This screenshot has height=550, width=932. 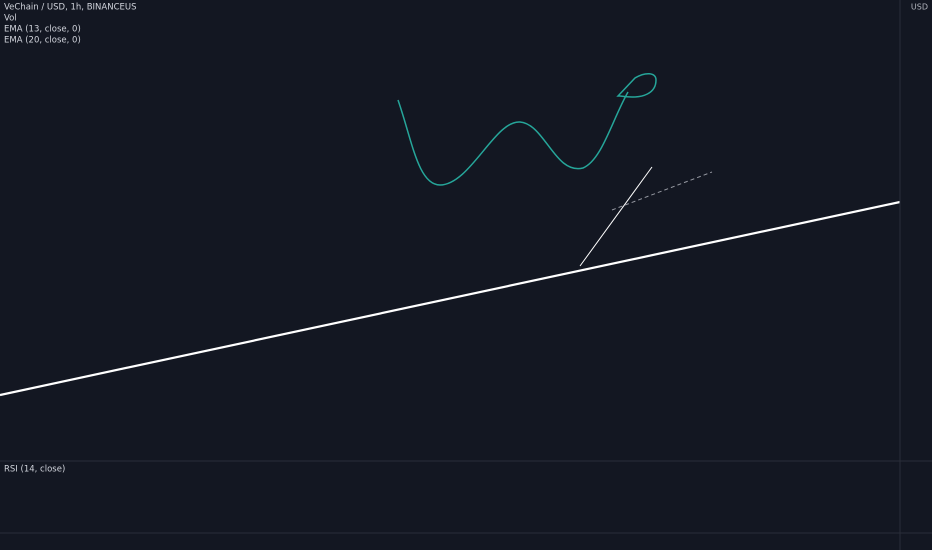 What do you see at coordinates (42, 30) in the screenshot?
I see `ema-legend: EMA (13, close, 0)` at bounding box center [42, 30].